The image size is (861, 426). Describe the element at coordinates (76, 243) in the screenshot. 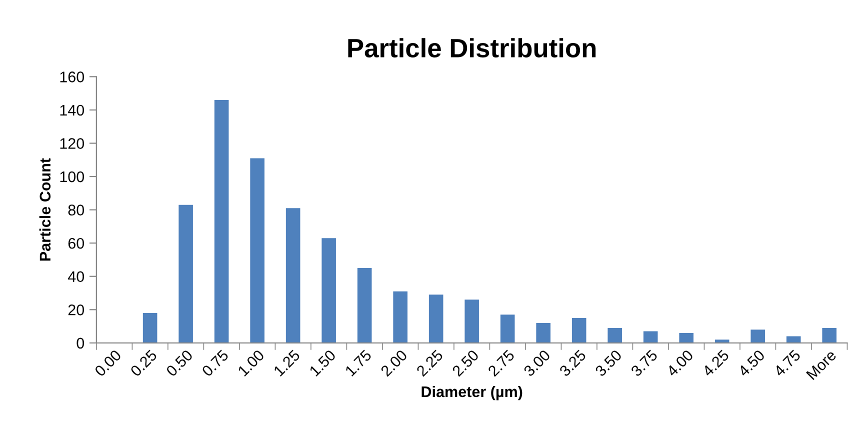

I see `y-tick-label: 60` at that location.